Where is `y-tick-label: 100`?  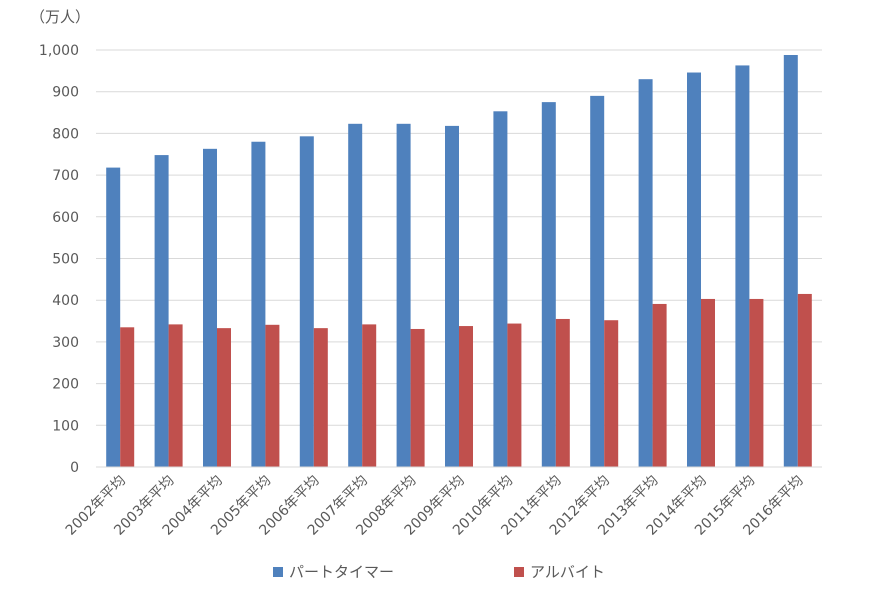
y-tick-label: 100 is located at coordinates (65, 426).